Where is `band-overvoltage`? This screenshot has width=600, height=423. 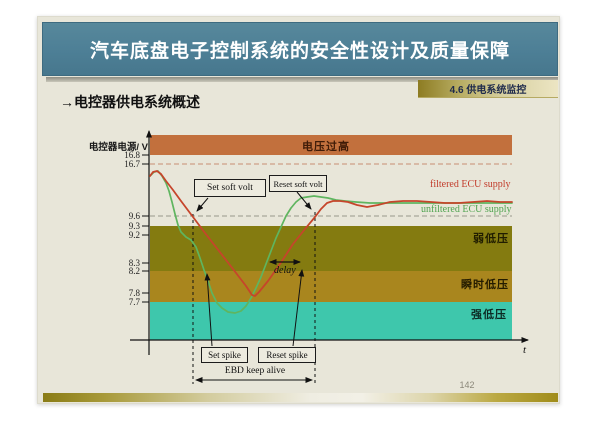
band-overvoltage is located at coordinates (331, 145).